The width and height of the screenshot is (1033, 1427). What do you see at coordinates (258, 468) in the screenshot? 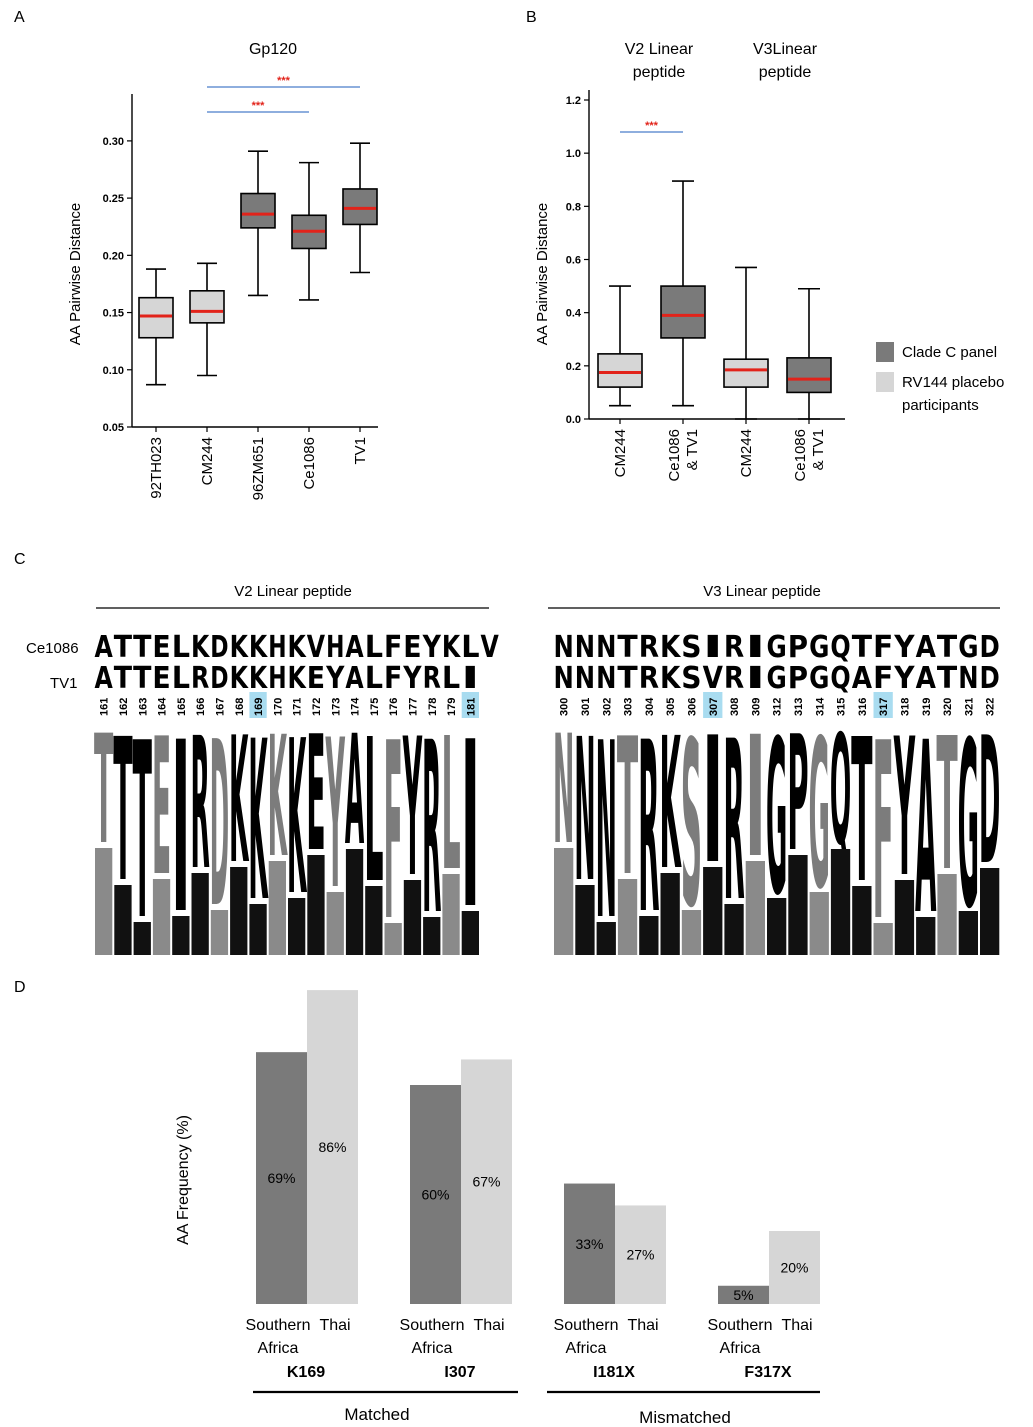
I see `x-tick-label: 96ZM651` at bounding box center [258, 468].